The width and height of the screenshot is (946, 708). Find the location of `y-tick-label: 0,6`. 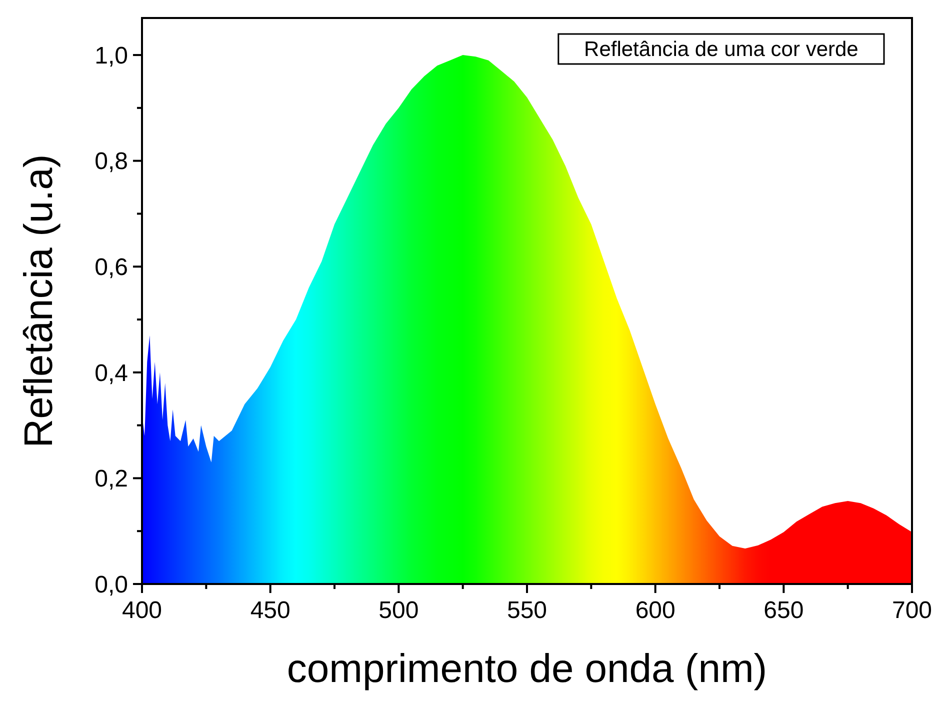

y-tick-label: 0,6 is located at coordinates (111, 268).